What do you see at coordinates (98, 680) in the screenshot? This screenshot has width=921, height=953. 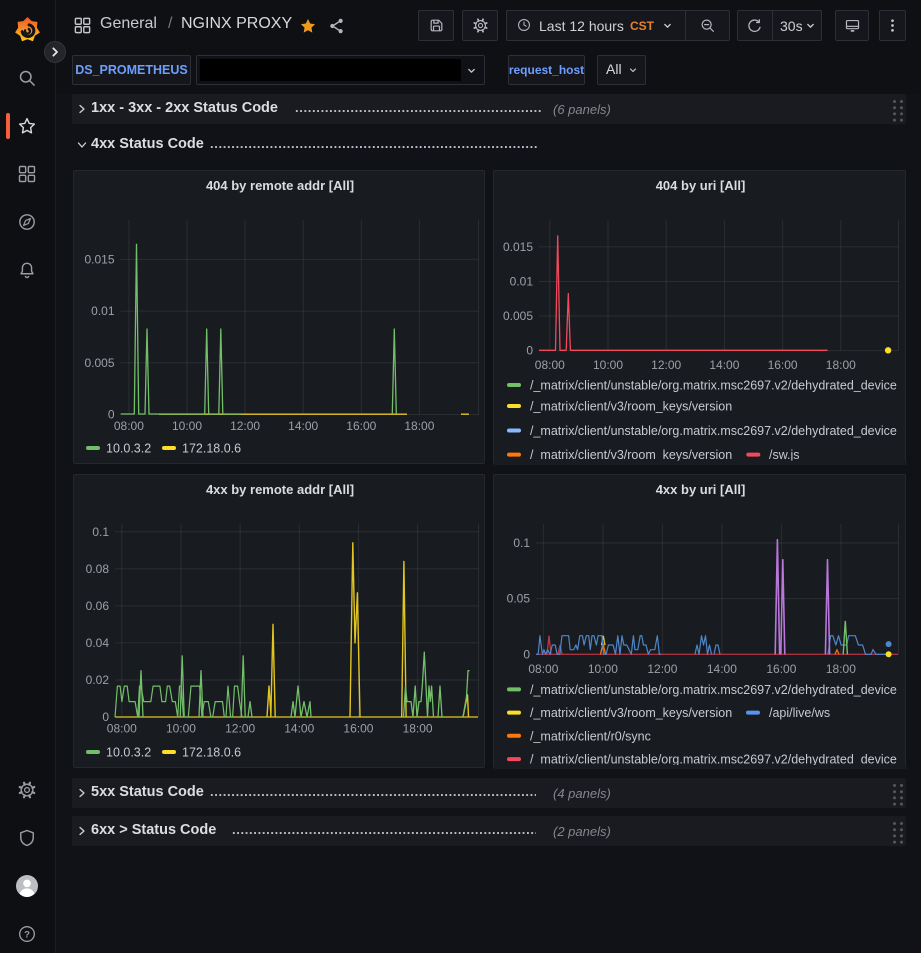 I see `svg-text: 0.02` at bounding box center [98, 680].